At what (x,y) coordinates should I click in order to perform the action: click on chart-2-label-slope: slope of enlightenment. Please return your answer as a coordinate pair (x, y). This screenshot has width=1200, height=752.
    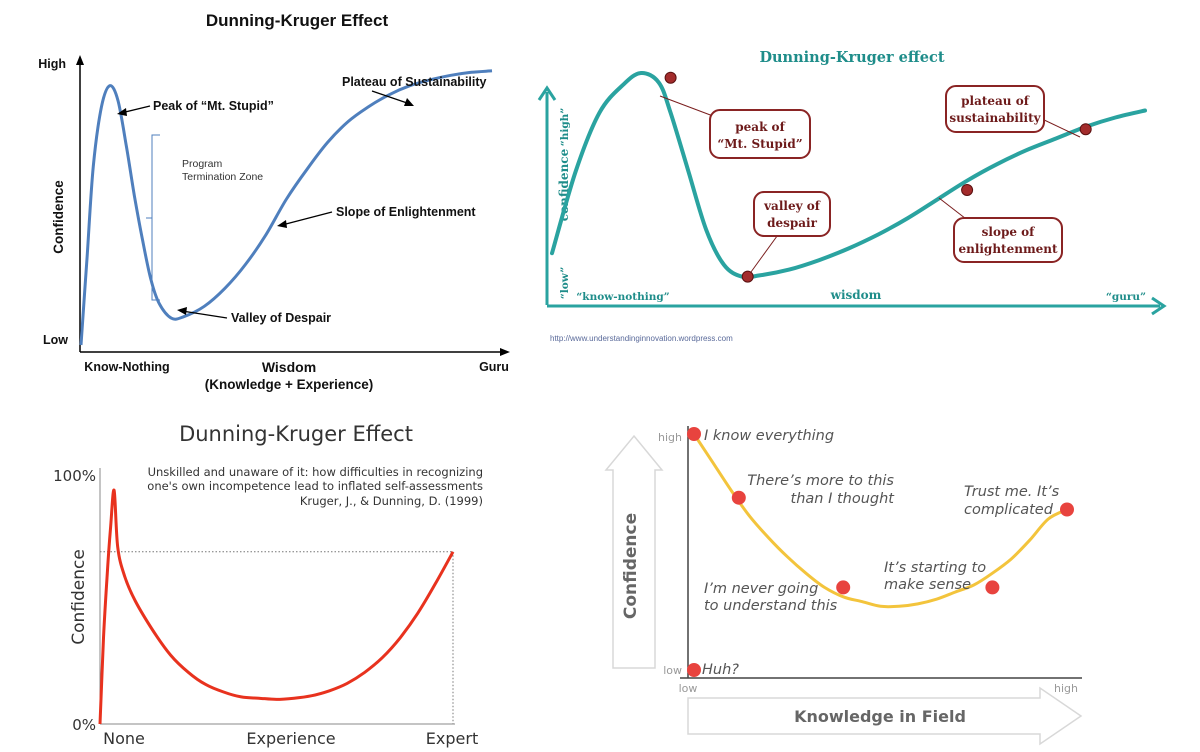
    Looking at the image, I should click on (1000, 230).